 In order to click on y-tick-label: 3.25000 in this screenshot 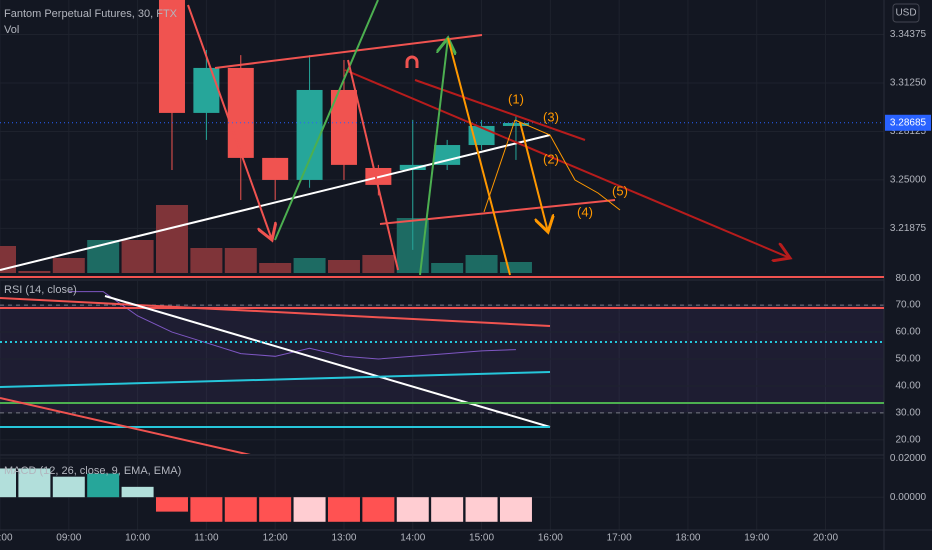, I will do `click(908, 180)`.